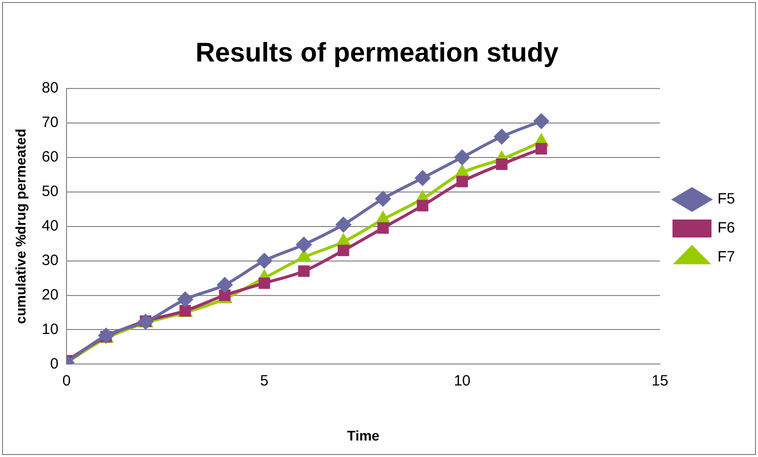  Describe the element at coordinates (726, 257) in the screenshot. I see `legend-label: F7` at that location.